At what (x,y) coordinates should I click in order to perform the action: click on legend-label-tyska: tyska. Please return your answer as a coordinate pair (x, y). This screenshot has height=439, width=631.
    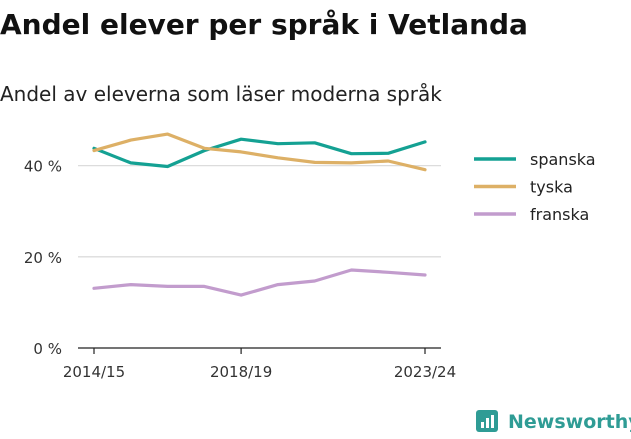
    Looking at the image, I should click on (551, 187).